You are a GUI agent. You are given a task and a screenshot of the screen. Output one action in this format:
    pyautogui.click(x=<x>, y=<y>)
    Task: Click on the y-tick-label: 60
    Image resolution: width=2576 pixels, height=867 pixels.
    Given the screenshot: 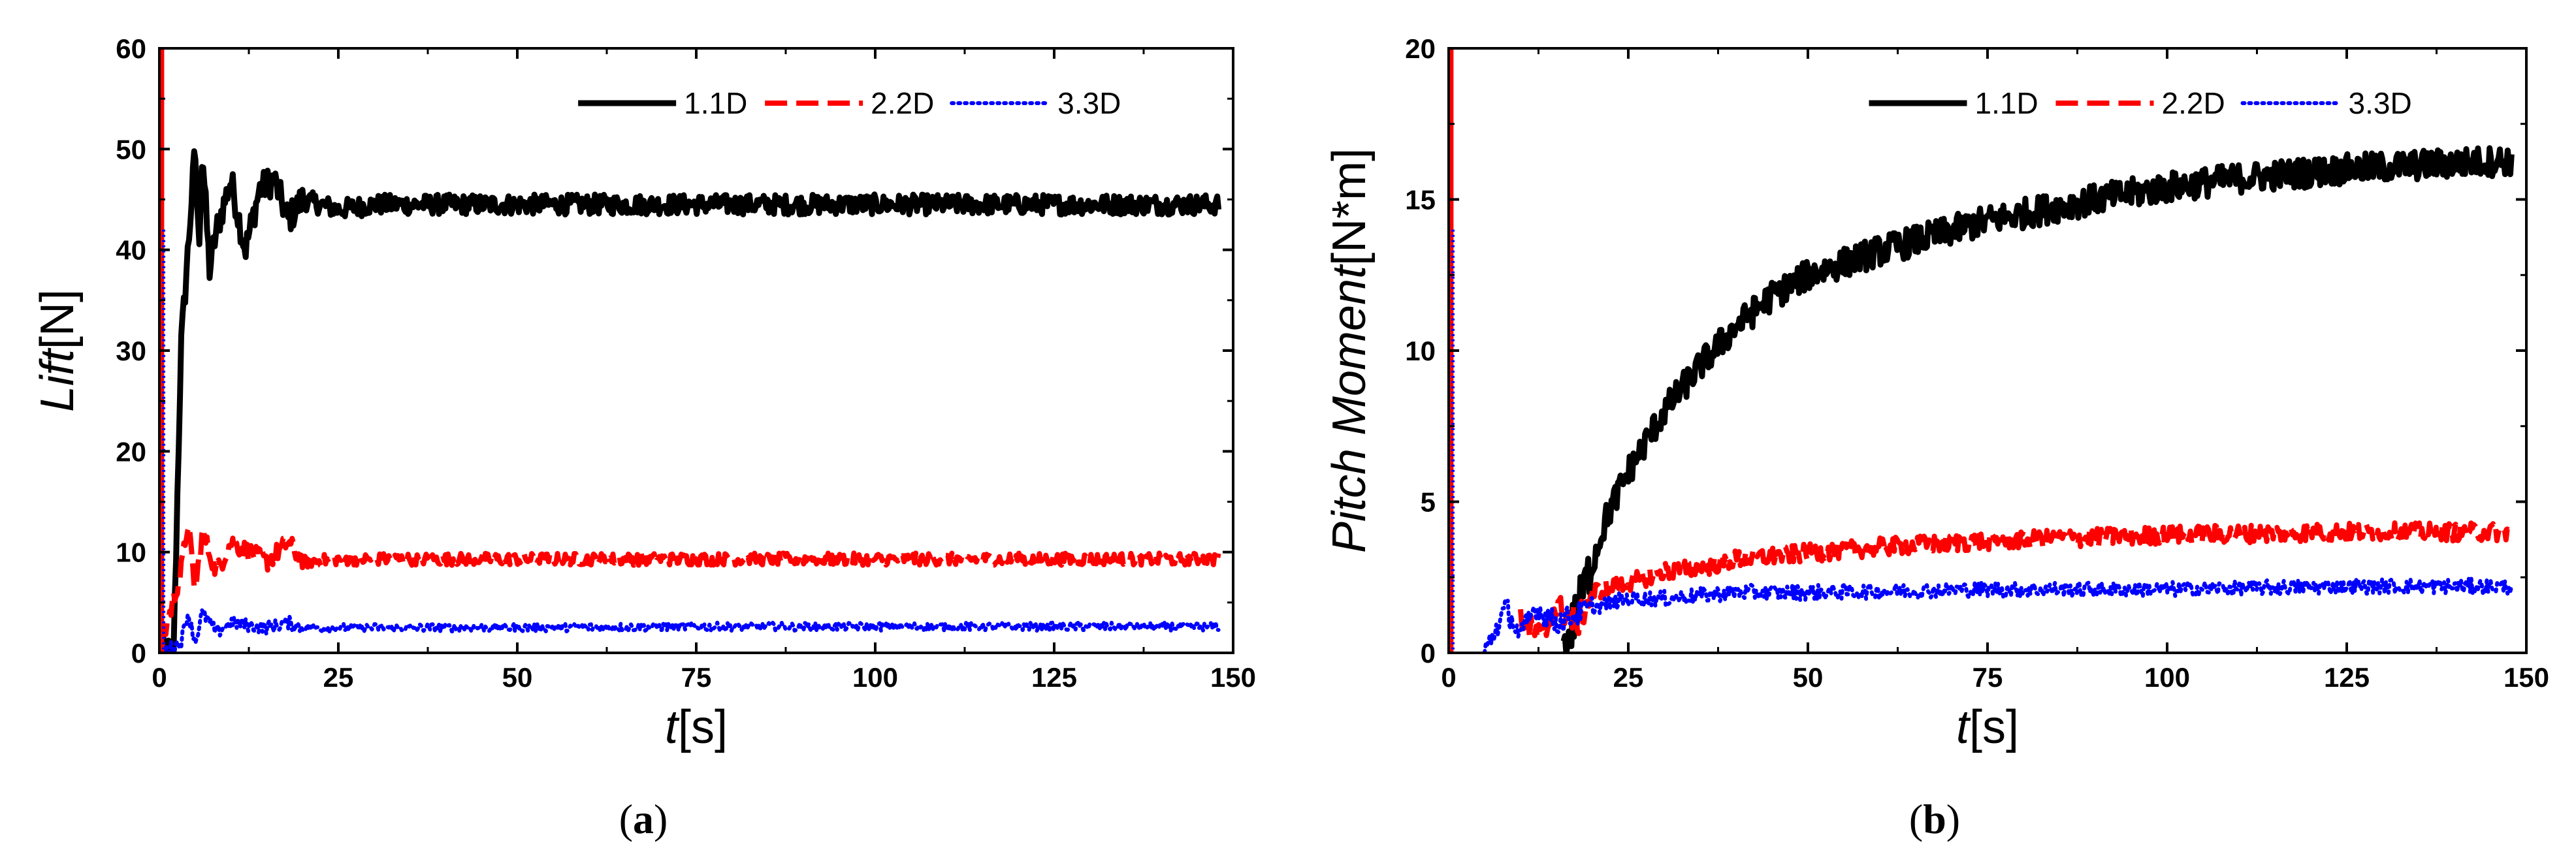 What is the action you would take?
    pyautogui.click(x=131, y=48)
    